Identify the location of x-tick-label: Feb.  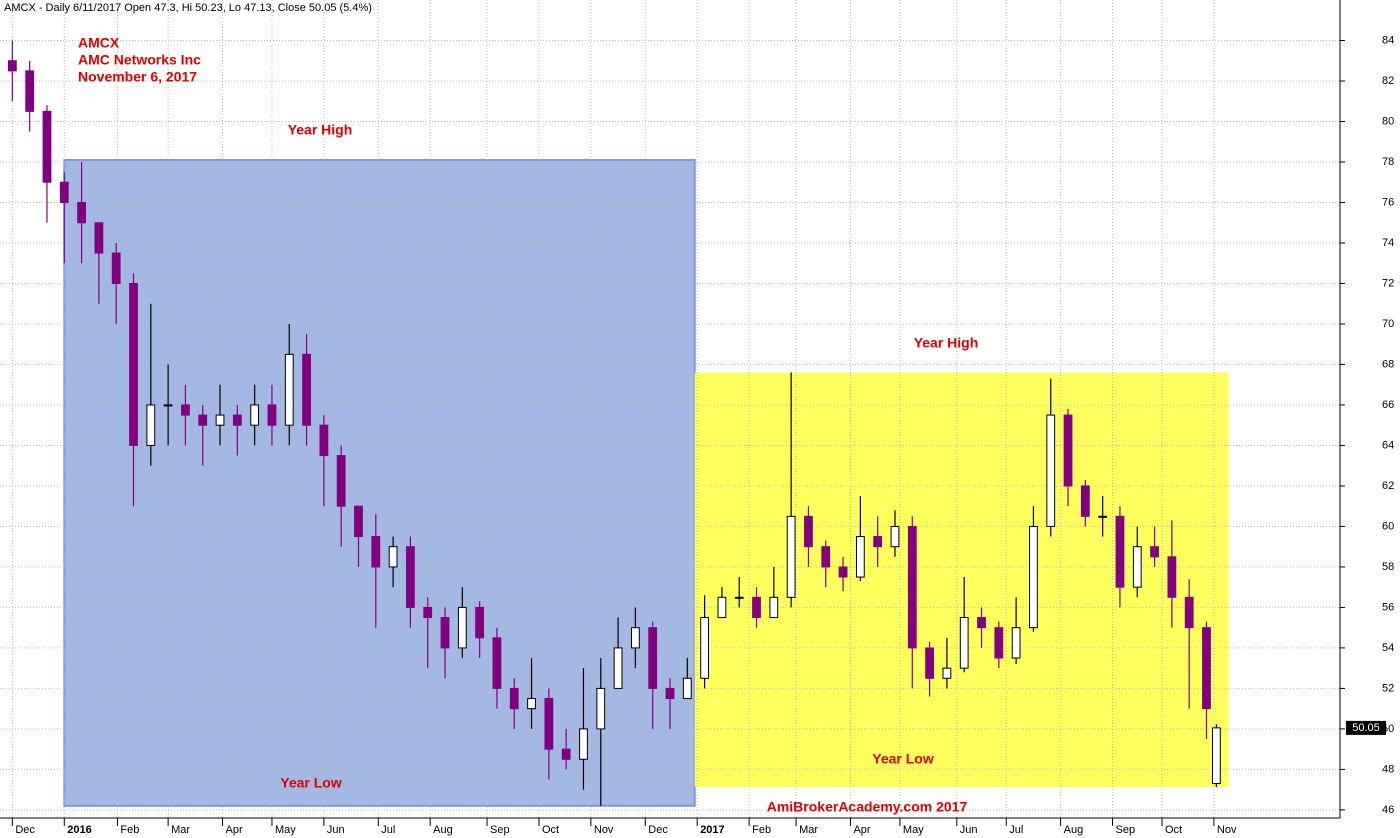
(129, 830).